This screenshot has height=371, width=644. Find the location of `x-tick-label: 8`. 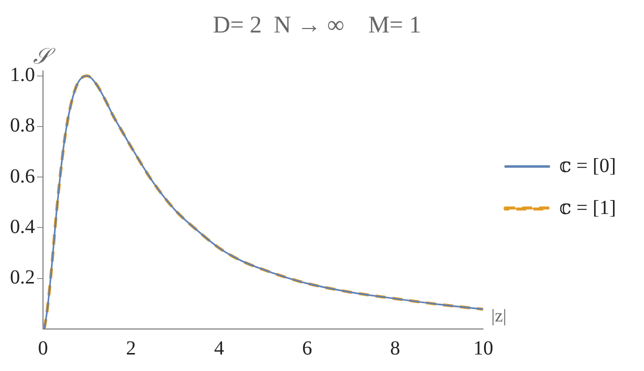

x-tick-label: 8 is located at coordinates (395, 348).